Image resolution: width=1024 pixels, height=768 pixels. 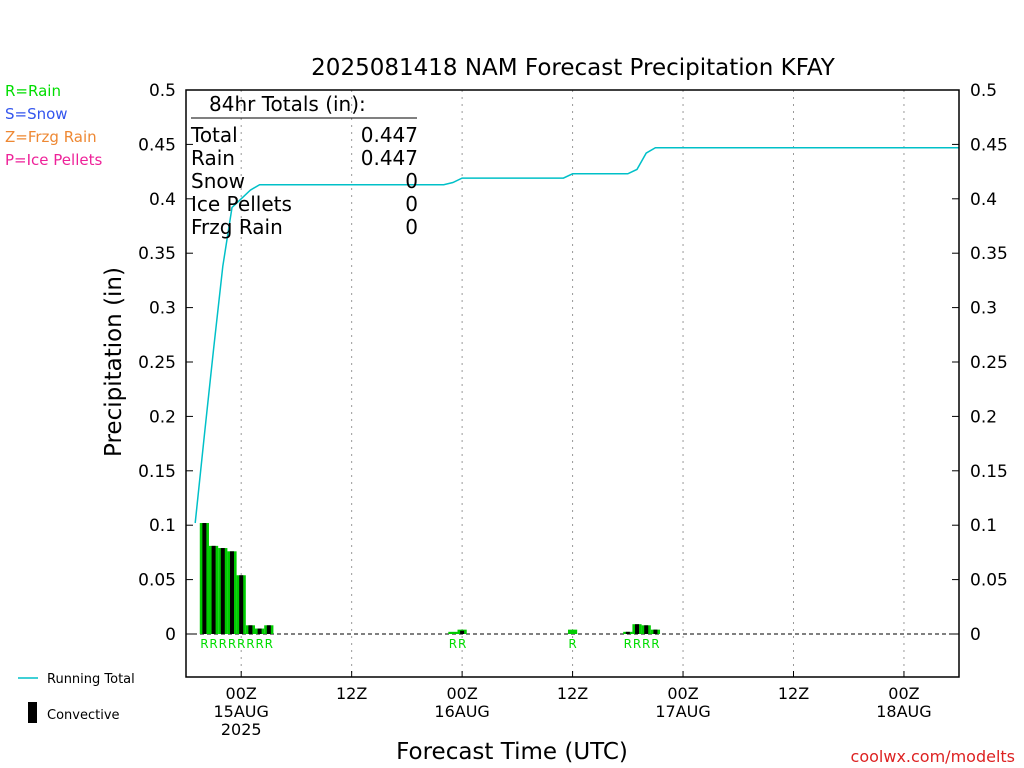 What do you see at coordinates (114, 362) in the screenshot?
I see `y-axis-label: Precipitation (in)` at bounding box center [114, 362].